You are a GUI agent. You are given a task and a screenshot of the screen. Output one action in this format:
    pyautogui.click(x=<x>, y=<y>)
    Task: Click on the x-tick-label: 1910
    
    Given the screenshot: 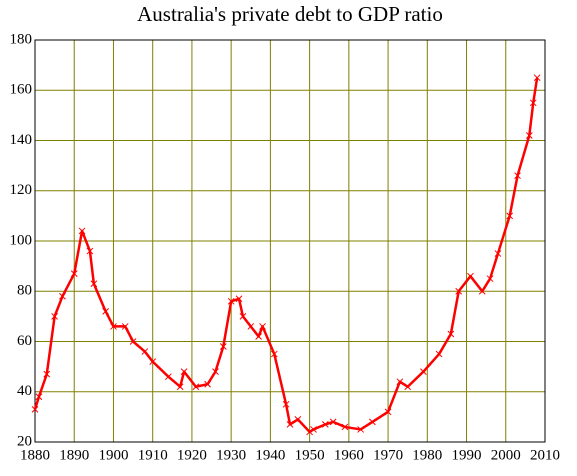 What is the action you would take?
    pyautogui.click(x=153, y=455)
    